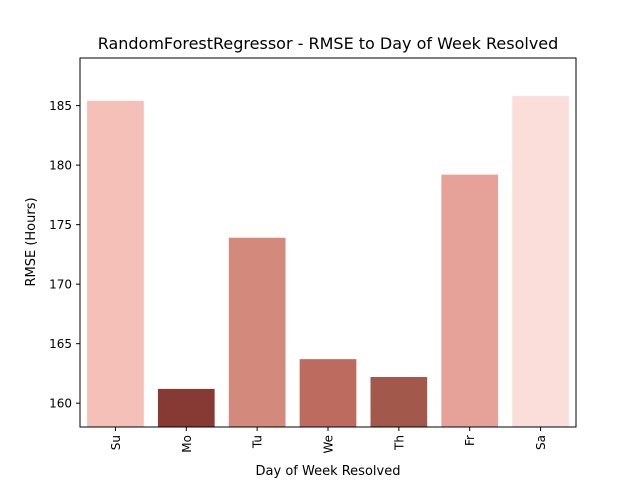 This screenshot has width=640, height=480. I want to click on x-tick-label: We, so click(329, 444).